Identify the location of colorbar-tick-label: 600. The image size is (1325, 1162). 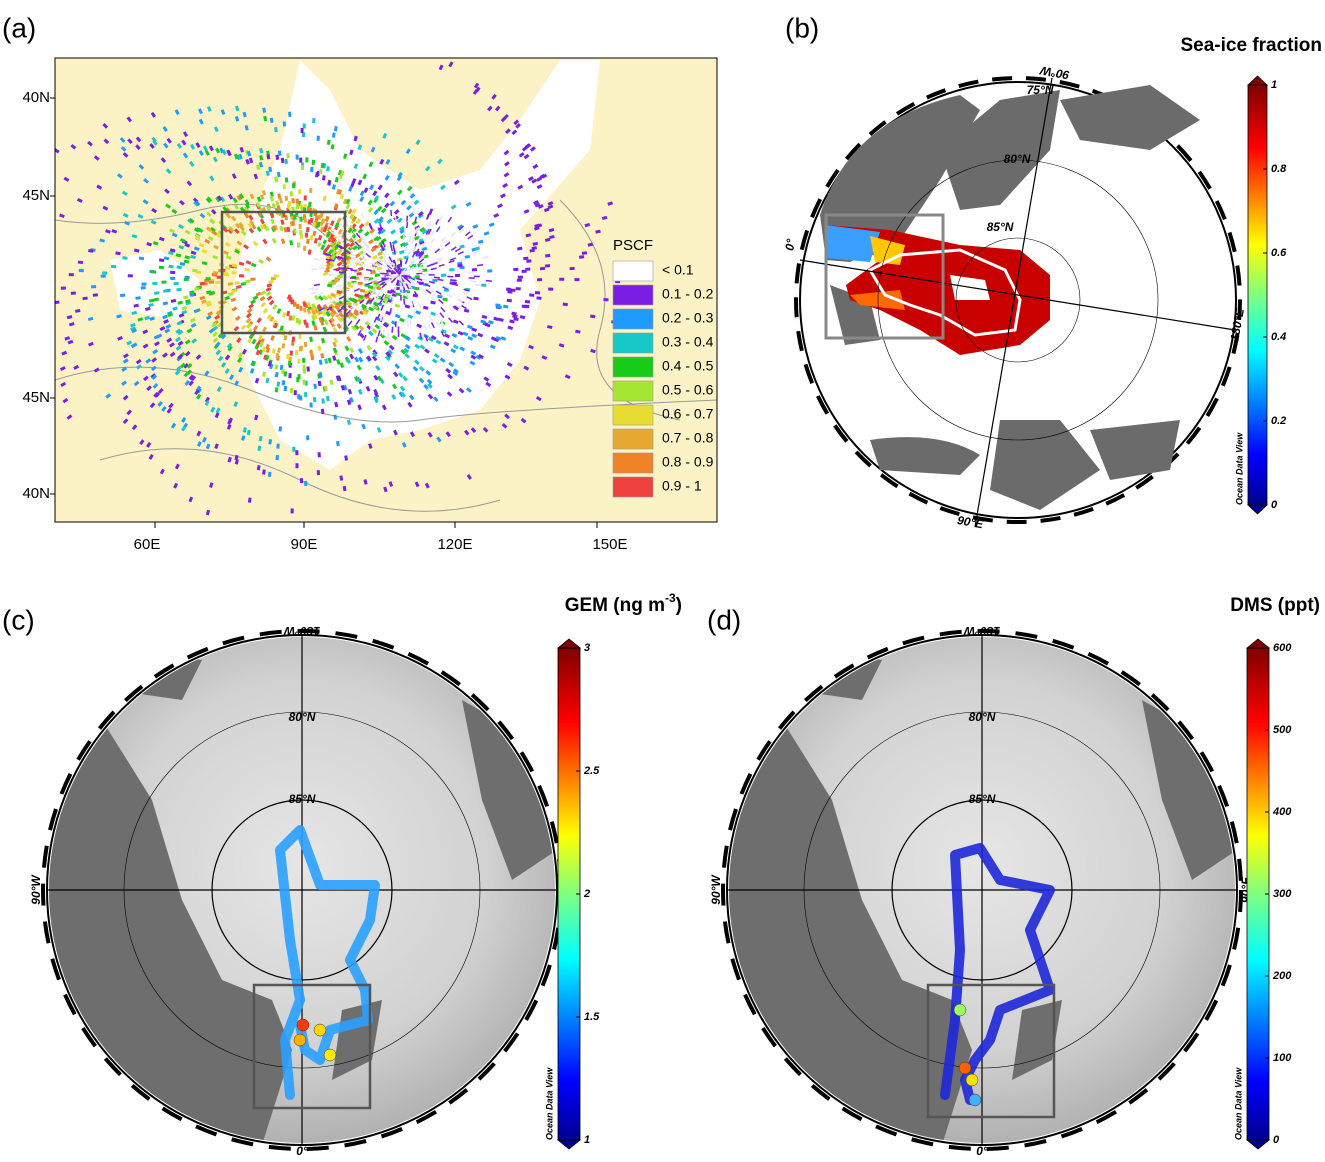
(1282, 648).